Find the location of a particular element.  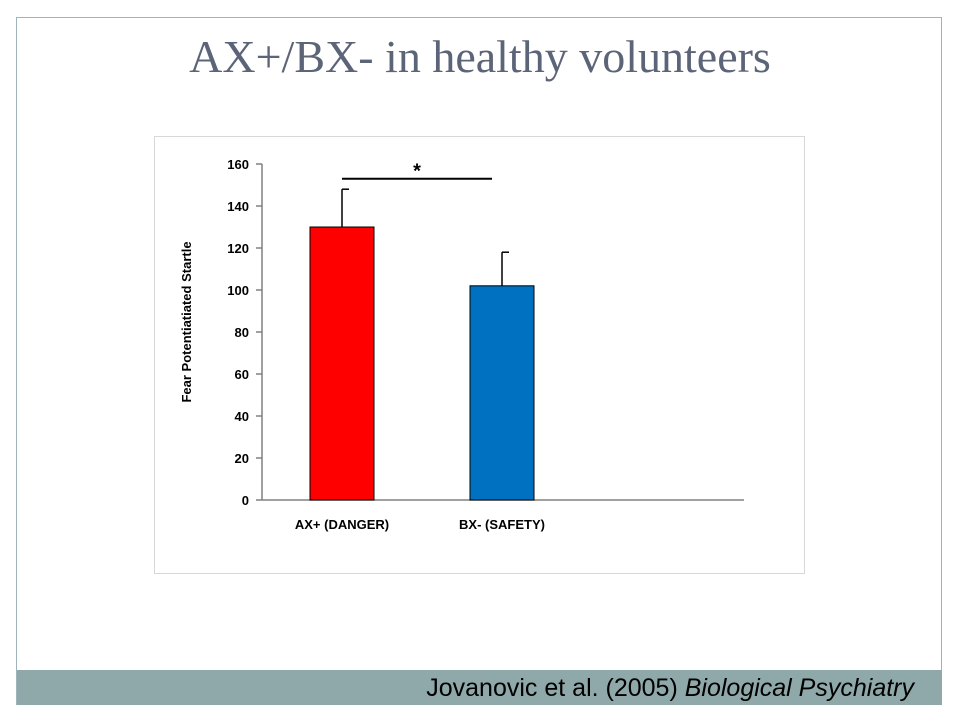

y-axis-label: Fear Potentiatiated Startle is located at coordinates (186, 321).